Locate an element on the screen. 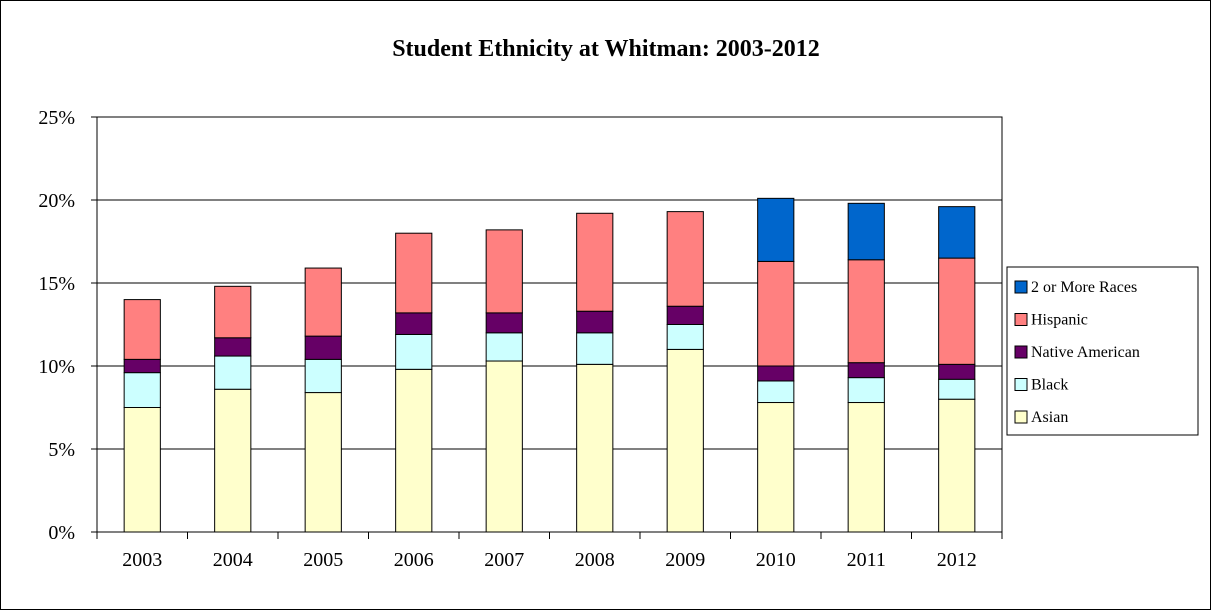  legend-label: 2 or More Races is located at coordinates (1084, 287).